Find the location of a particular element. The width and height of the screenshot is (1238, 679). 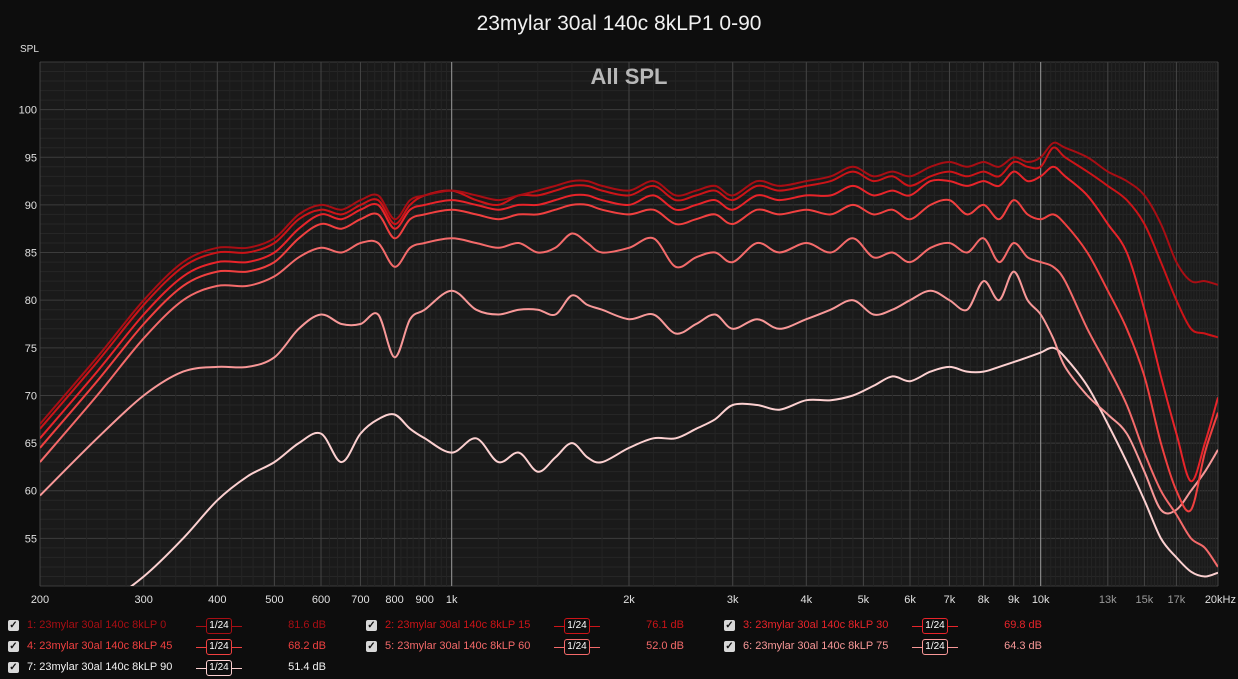

y-tick-label: 95 is located at coordinates (31, 158).